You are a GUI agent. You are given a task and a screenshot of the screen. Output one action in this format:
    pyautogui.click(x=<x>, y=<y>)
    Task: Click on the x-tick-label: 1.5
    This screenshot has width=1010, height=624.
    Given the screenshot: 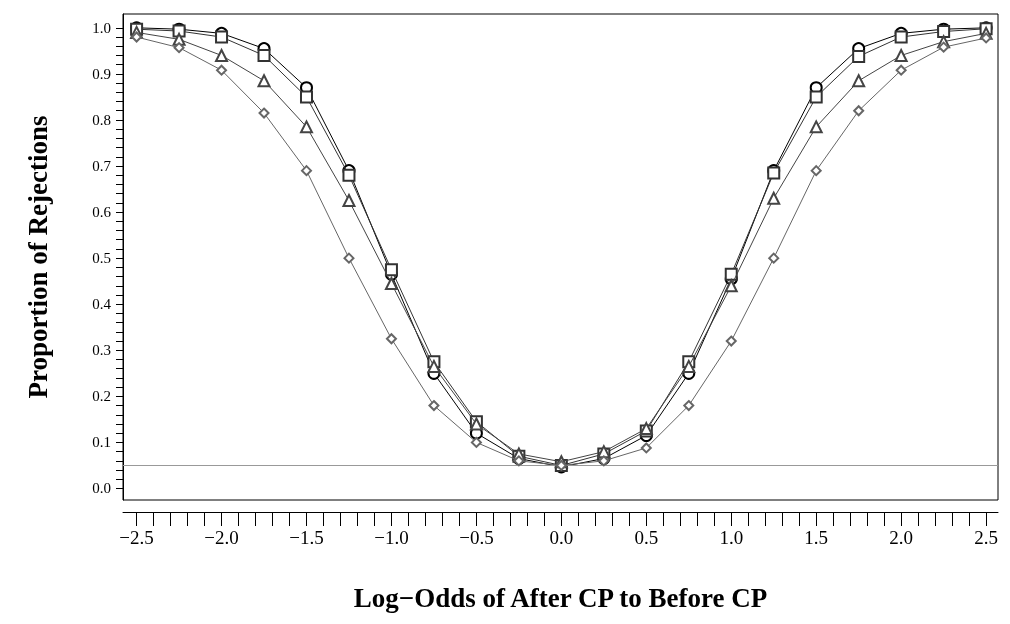 What is the action you would take?
    pyautogui.click(x=816, y=537)
    